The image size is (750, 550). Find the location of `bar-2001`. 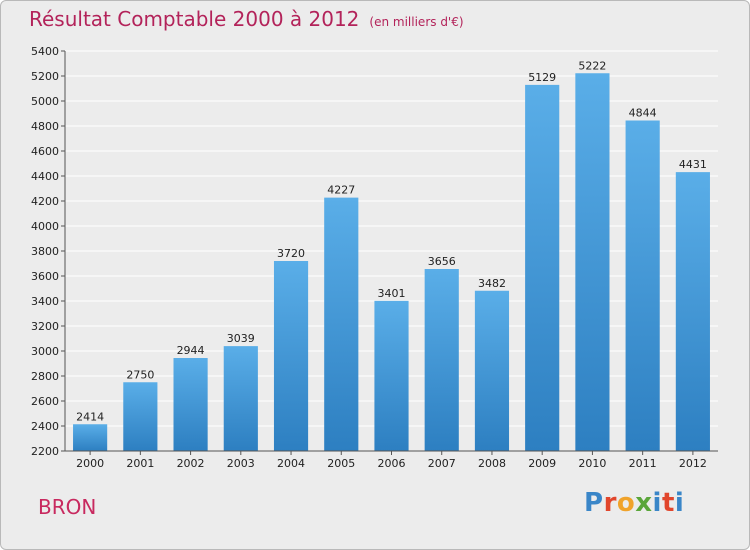

bar-2001 is located at coordinates (140, 416).